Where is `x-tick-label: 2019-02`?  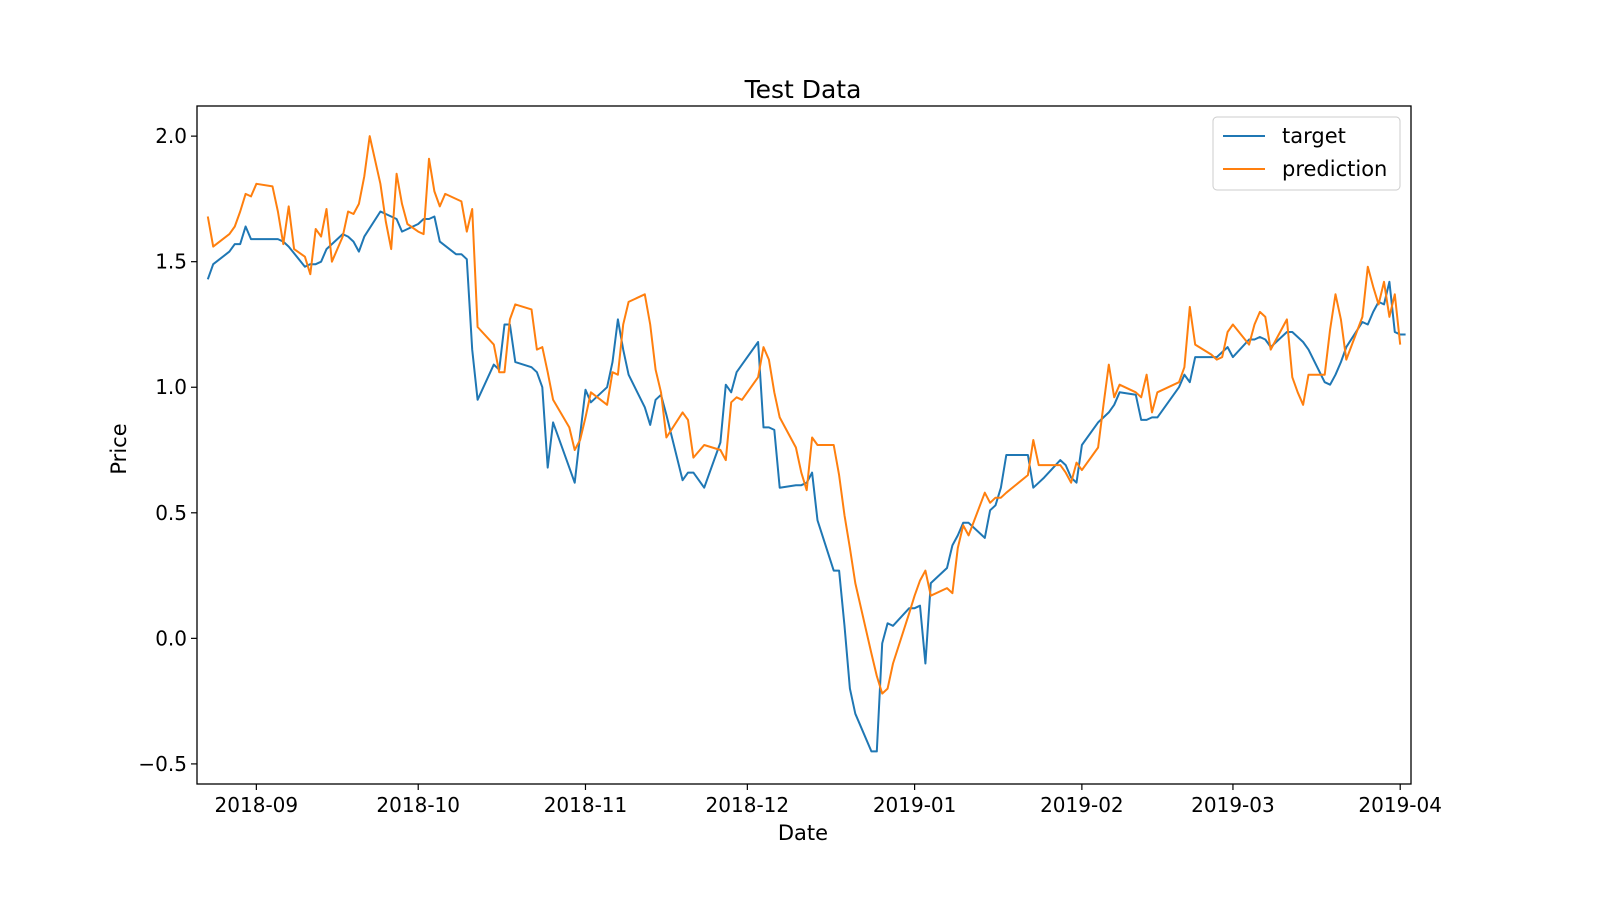 x-tick-label: 2019-02 is located at coordinates (1082, 805).